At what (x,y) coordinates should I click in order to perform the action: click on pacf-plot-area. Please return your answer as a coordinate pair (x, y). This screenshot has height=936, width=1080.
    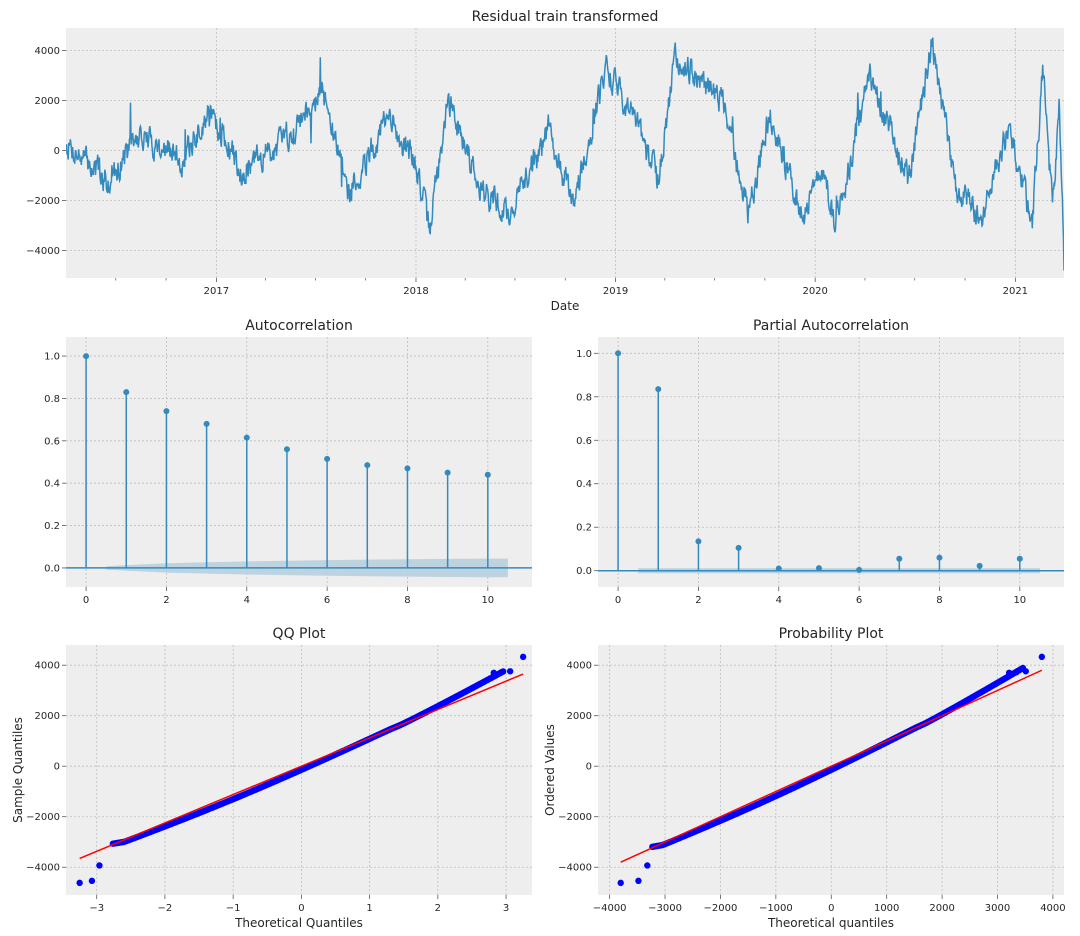
    Looking at the image, I should click on (831, 462).